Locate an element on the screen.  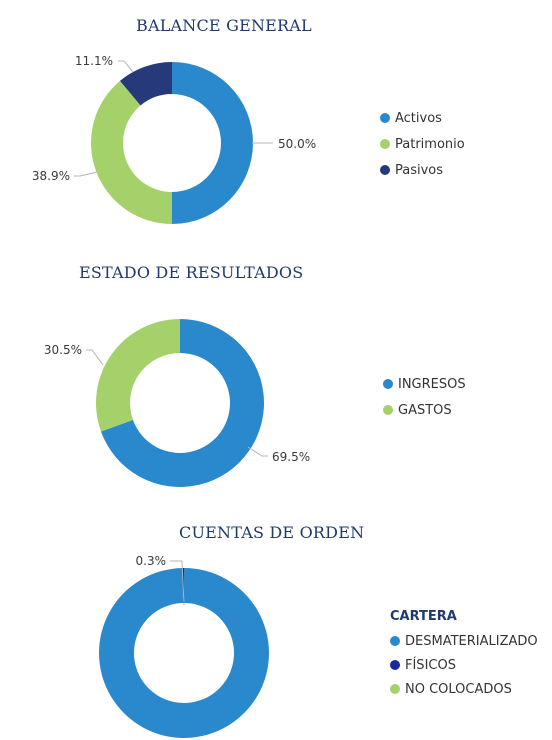
estado-de-resultados-title: ESTADO DE RESULTADOS is located at coordinates (191, 272).